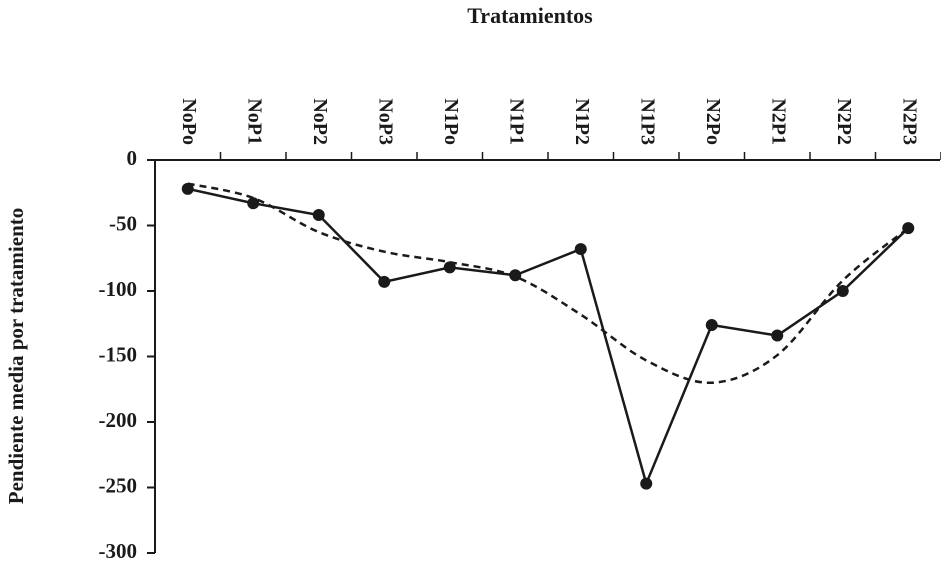 The height and width of the screenshot is (576, 941). Describe the element at coordinates (16, 356) in the screenshot. I see `y-axis-label: Pendiente media por tratamiento` at that location.